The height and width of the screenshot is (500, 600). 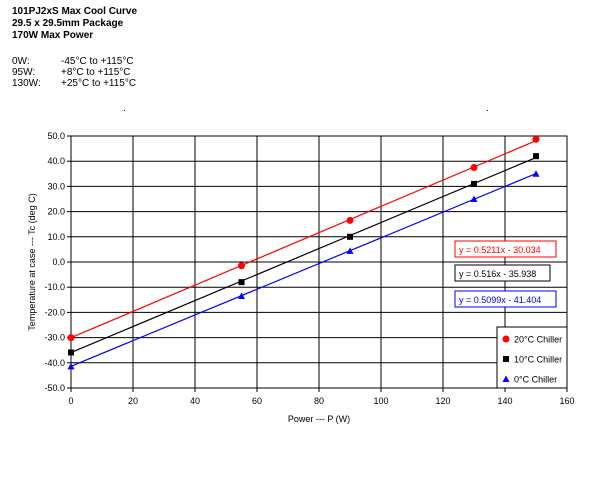 I want to click on y-tick-label: 40.0, so click(x=56, y=161).